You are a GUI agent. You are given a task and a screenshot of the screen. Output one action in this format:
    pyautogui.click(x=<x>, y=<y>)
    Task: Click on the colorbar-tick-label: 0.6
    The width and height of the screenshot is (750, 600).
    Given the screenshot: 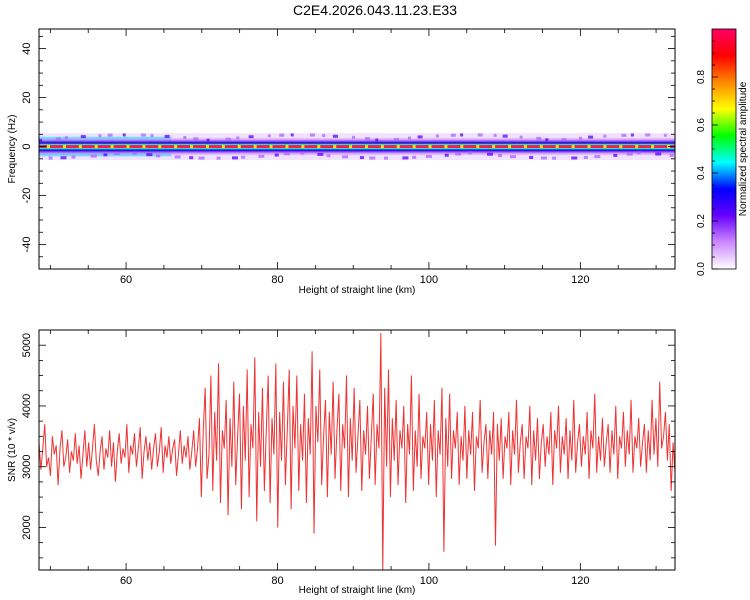 What is the action you would take?
    pyautogui.click(x=701, y=125)
    